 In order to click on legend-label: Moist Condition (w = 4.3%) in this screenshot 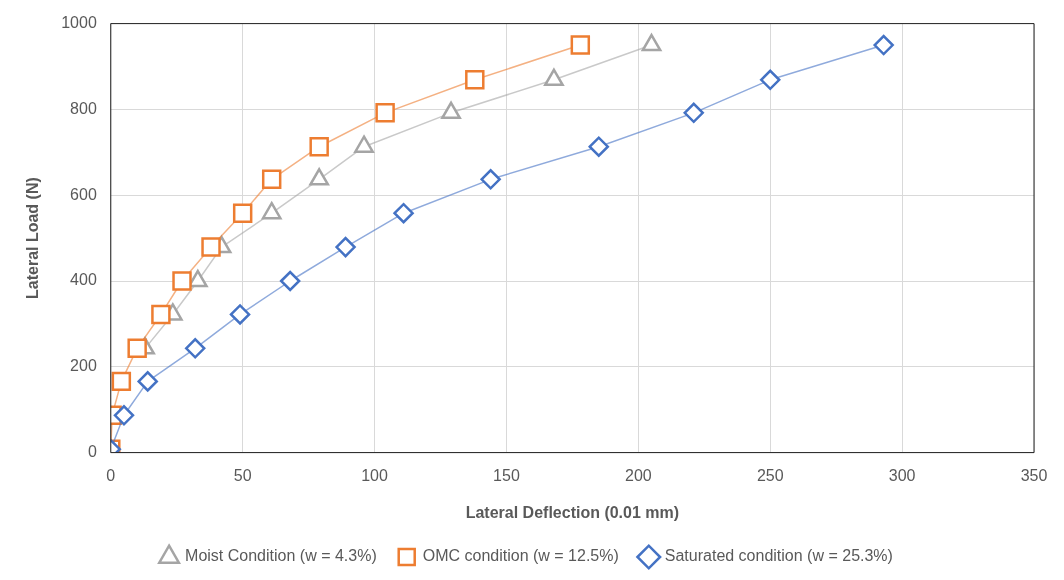, I will do `click(281, 556)`.